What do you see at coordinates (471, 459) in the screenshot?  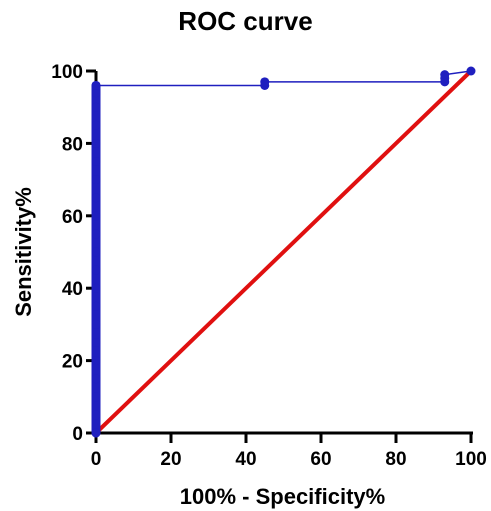 I see `x-tick-label: 100` at bounding box center [471, 459].